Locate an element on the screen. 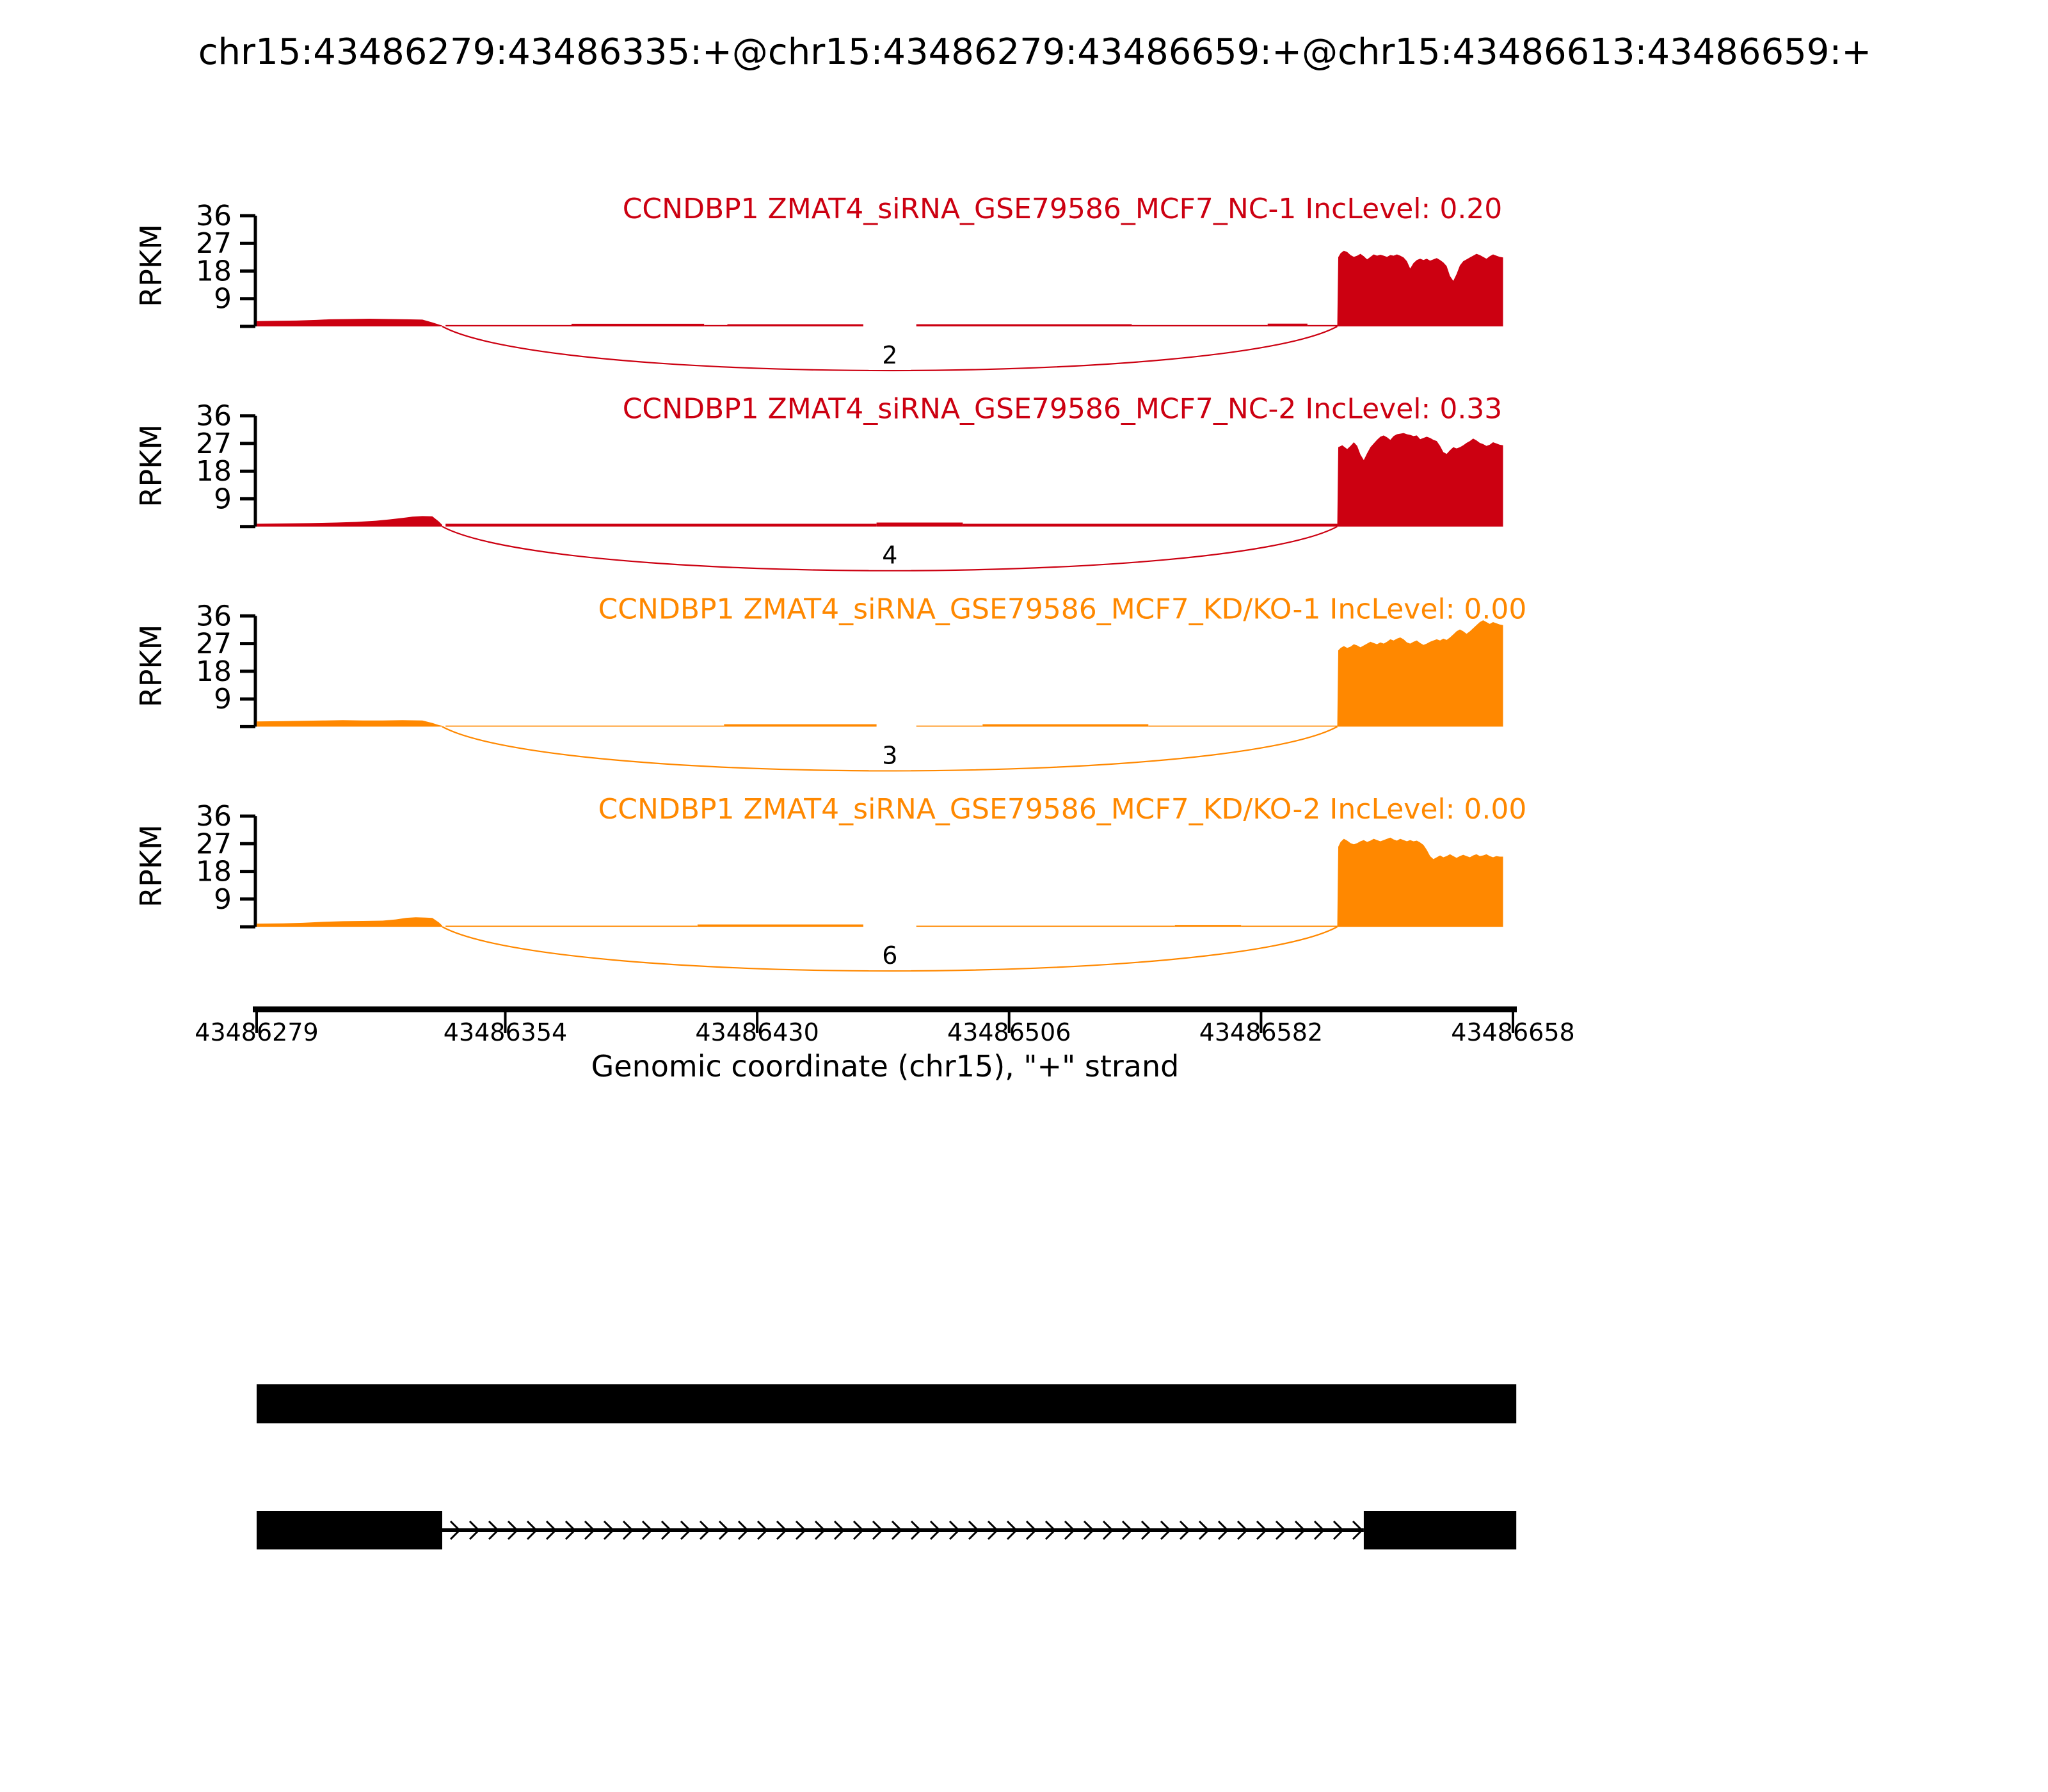  junction-read-count: 2 is located at coordinates (889, 355).